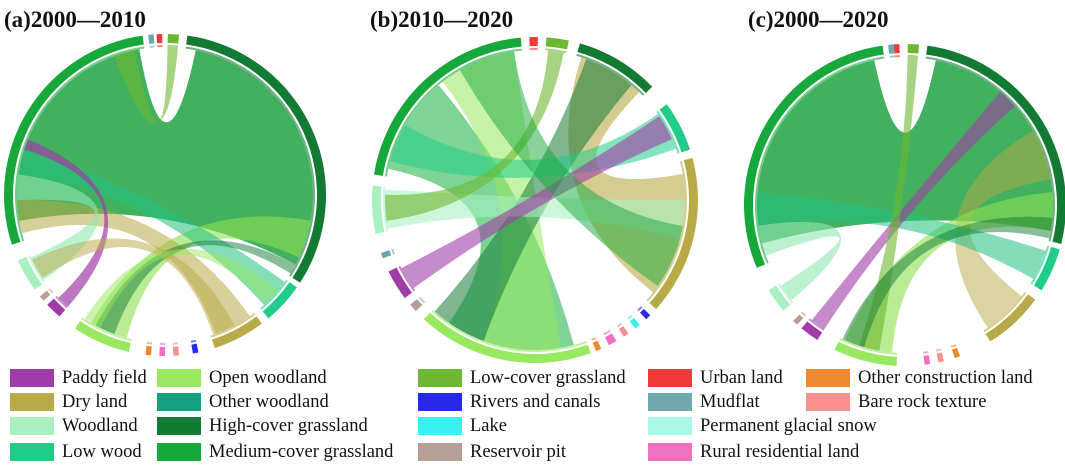  What do you see at coordinates (453, 112) in the screenshot?
I see `inner-arc-medium-cover-grassland` at bounding box center [453, 112].